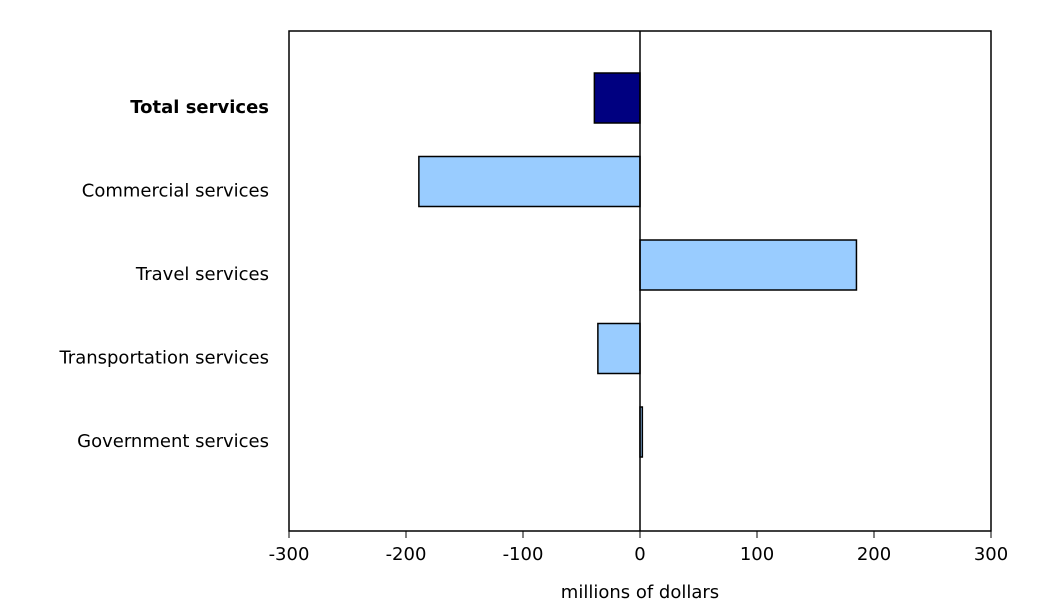 The height and width of the screenshot is (610, 1052). What do you see at coordinates (874, 554) in the screenshot?
I see `x-tick-label: 200` at bounding box center [874, 554].